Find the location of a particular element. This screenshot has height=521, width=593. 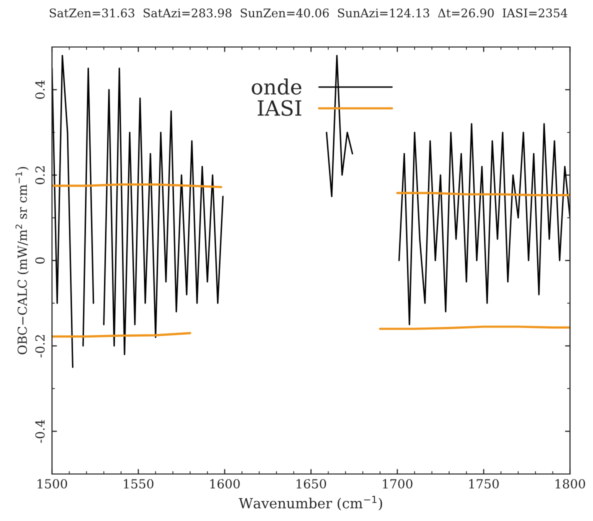

x-tick-label: 1550 is located at coordinates (139, 484).